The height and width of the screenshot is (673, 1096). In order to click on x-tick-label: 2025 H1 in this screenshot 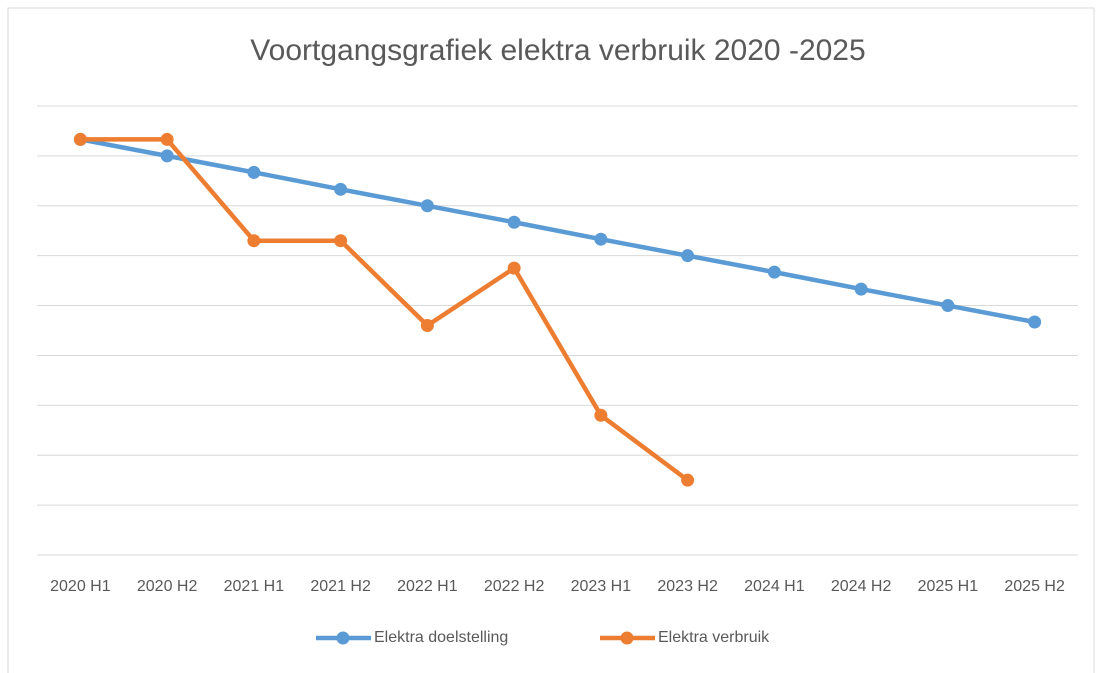, I will do `click(948, 586)`.